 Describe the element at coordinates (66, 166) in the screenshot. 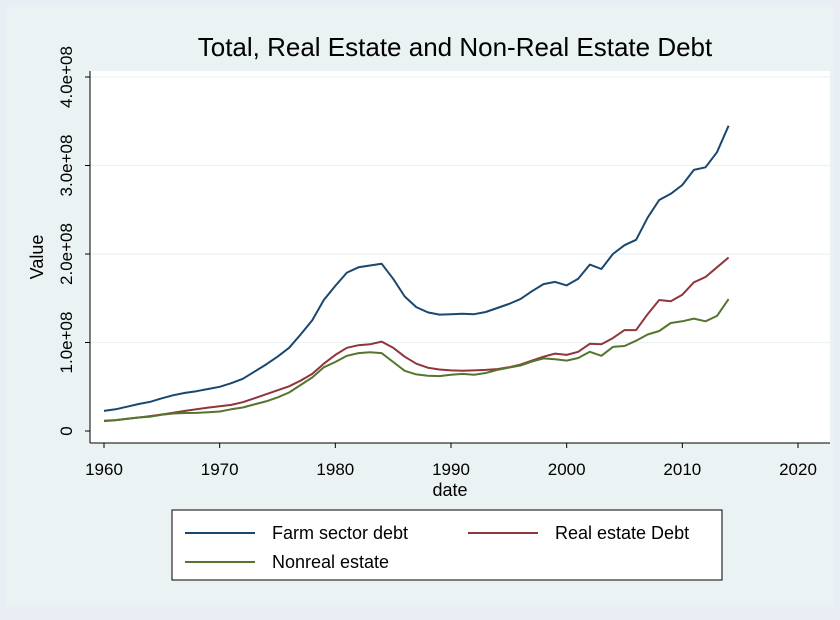

I see `y-tick-label-3: 3.0e+08` at that location.